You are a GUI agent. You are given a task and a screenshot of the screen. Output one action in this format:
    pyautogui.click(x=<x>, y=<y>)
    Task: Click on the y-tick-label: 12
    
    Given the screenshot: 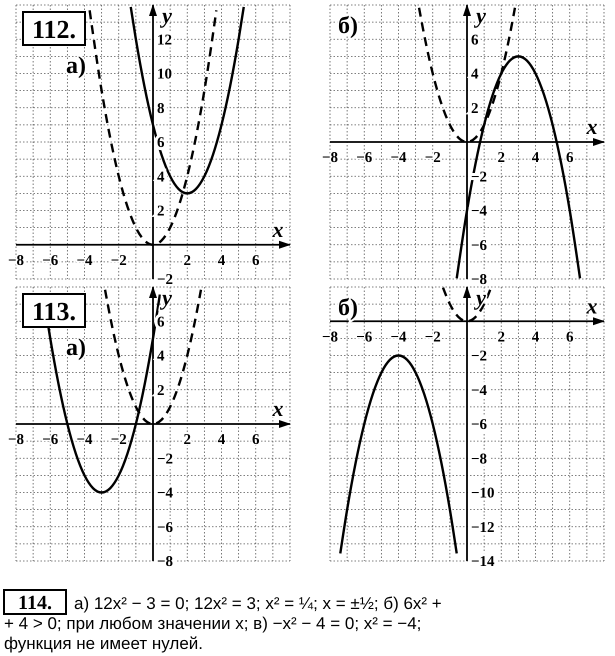 What is the action you would take?
    pyautogui.click(x=164, y=40)
    